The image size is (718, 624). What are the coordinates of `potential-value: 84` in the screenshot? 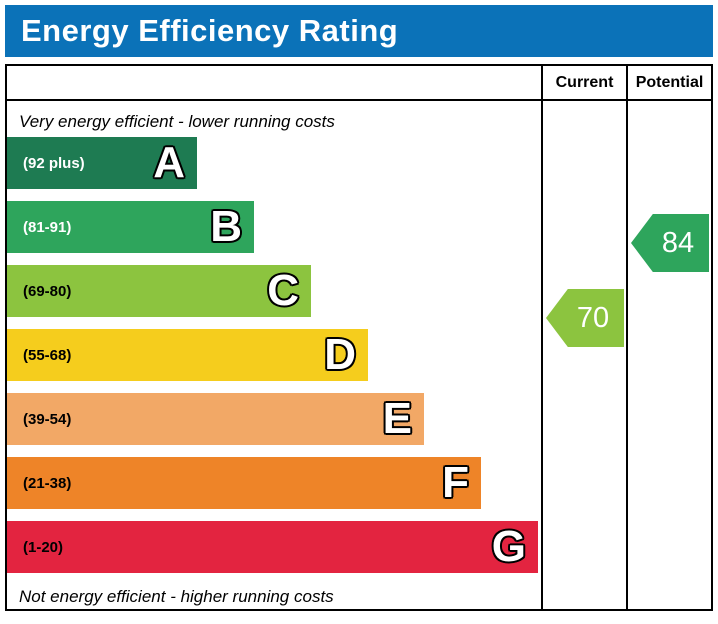 It's located at (678, 242).